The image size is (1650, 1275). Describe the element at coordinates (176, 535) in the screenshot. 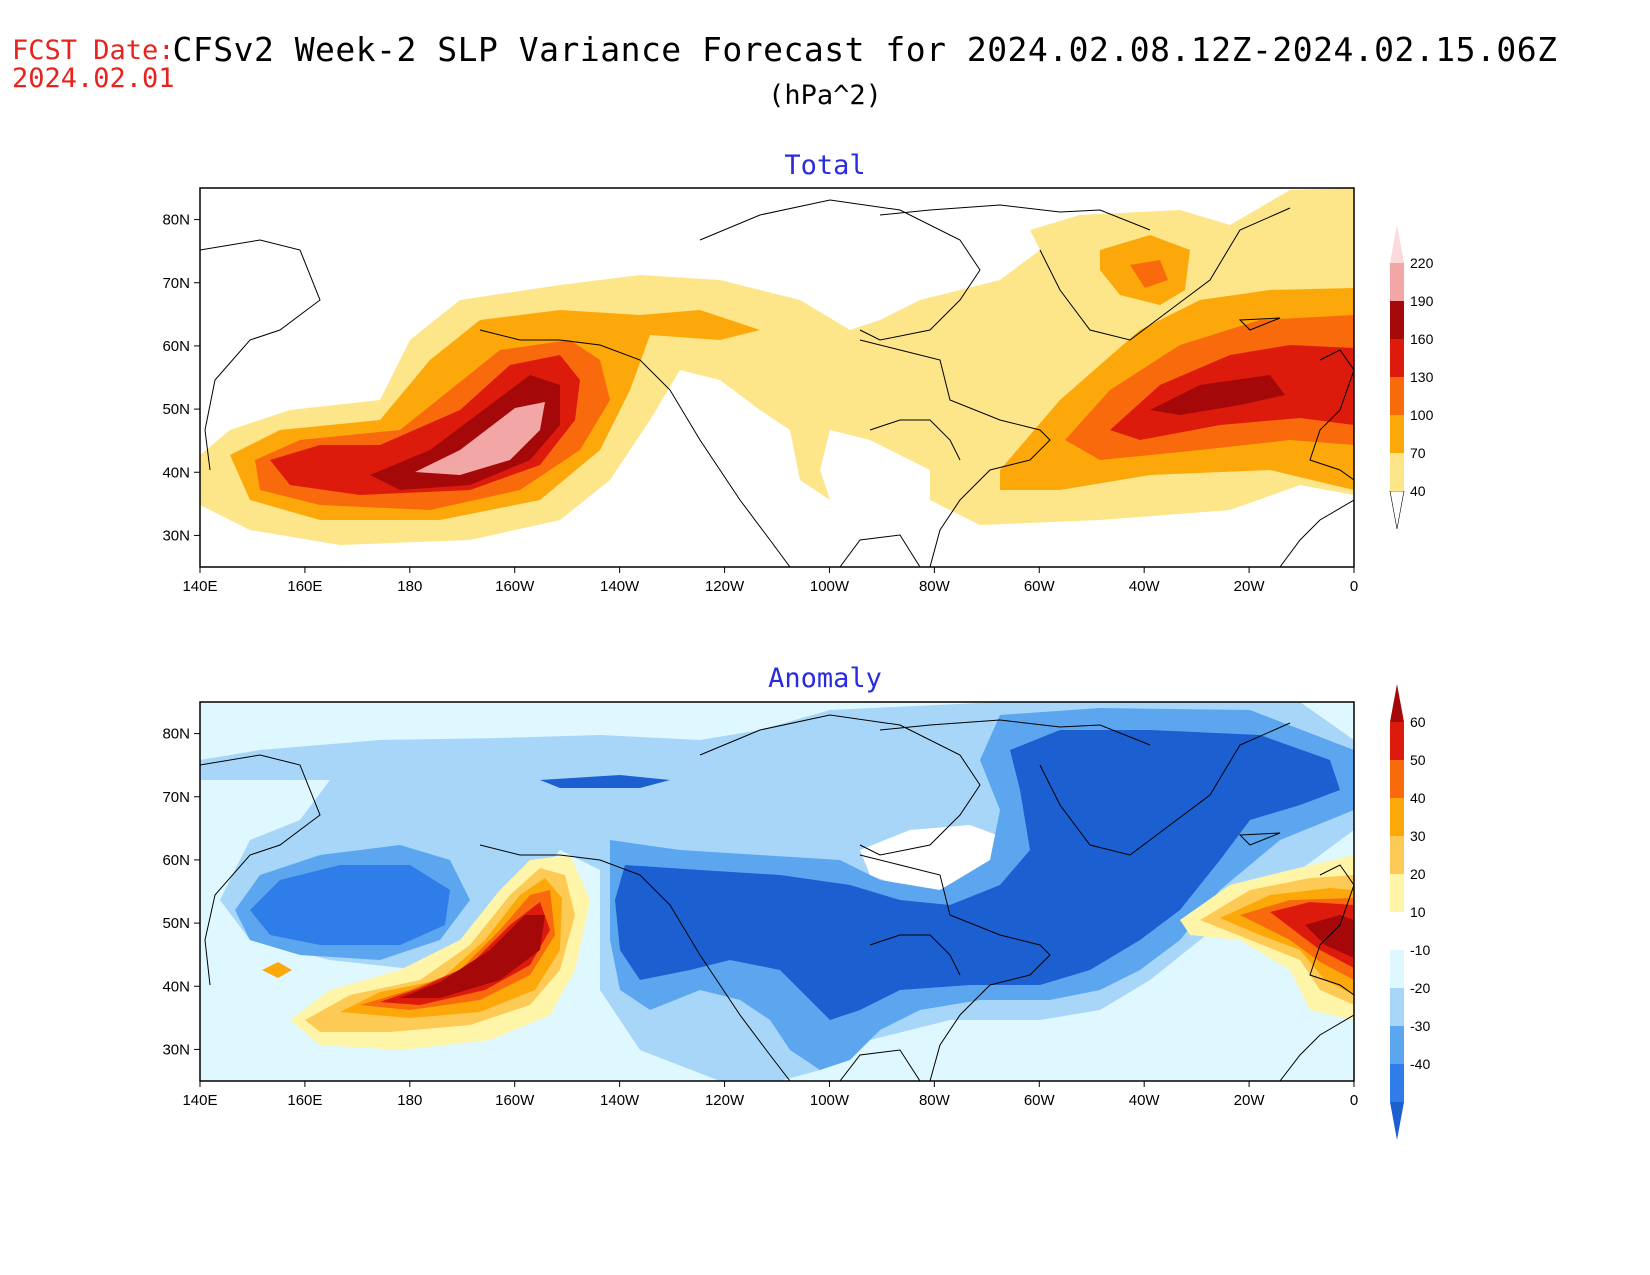

I see `total-lat-label: 30N` at that location.